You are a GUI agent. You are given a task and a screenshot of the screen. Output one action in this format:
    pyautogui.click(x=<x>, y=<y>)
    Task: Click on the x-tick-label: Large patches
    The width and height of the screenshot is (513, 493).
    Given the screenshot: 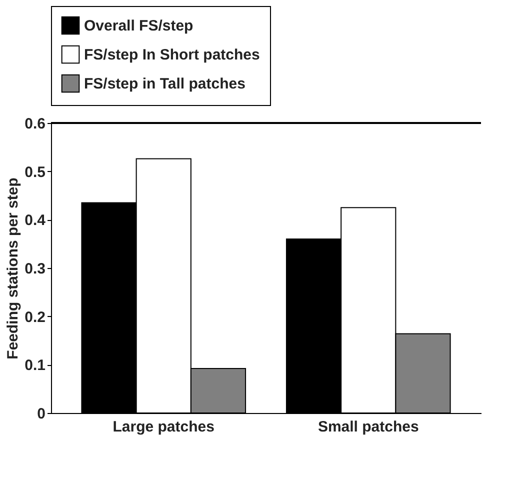 What is the action you would take?
    pyautogui.click(x=163, y=427)
    